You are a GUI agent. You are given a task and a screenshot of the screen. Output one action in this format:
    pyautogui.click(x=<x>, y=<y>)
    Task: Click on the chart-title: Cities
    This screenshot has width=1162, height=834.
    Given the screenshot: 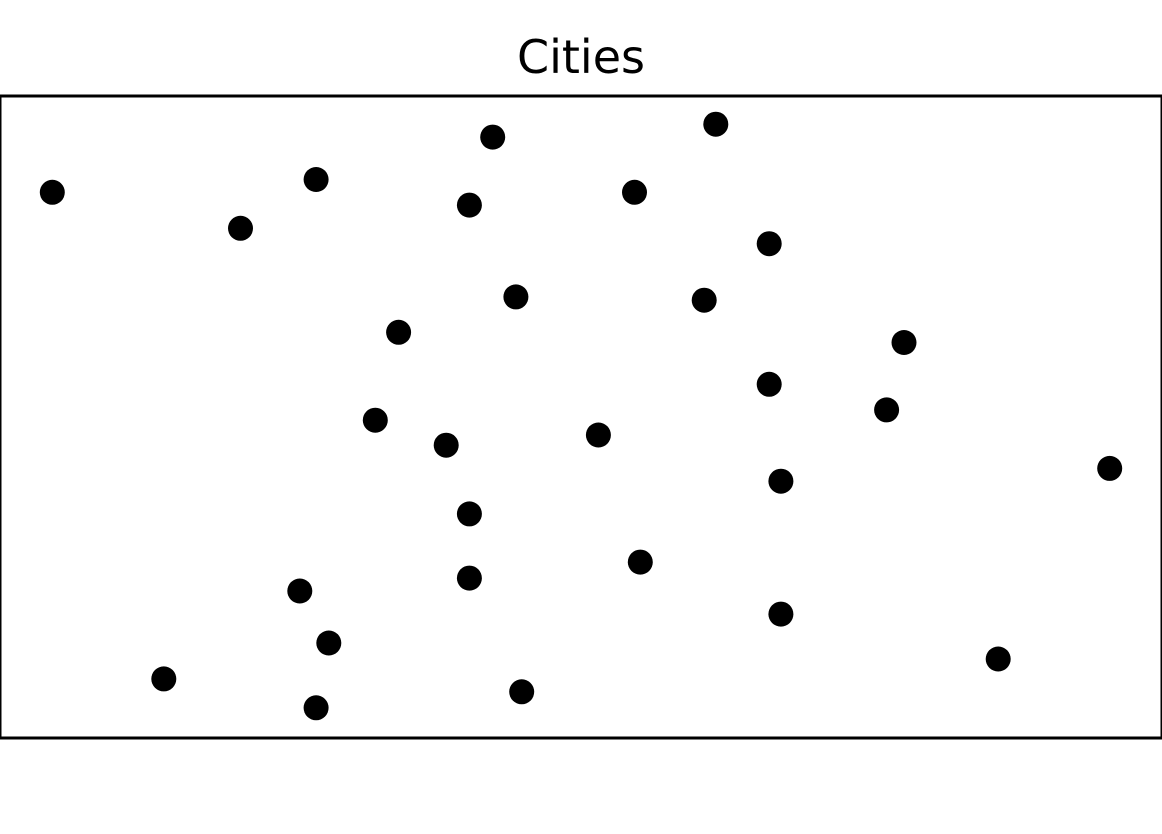 What is the action you would take?
    pyautogui.click(x=581, y=57)
    